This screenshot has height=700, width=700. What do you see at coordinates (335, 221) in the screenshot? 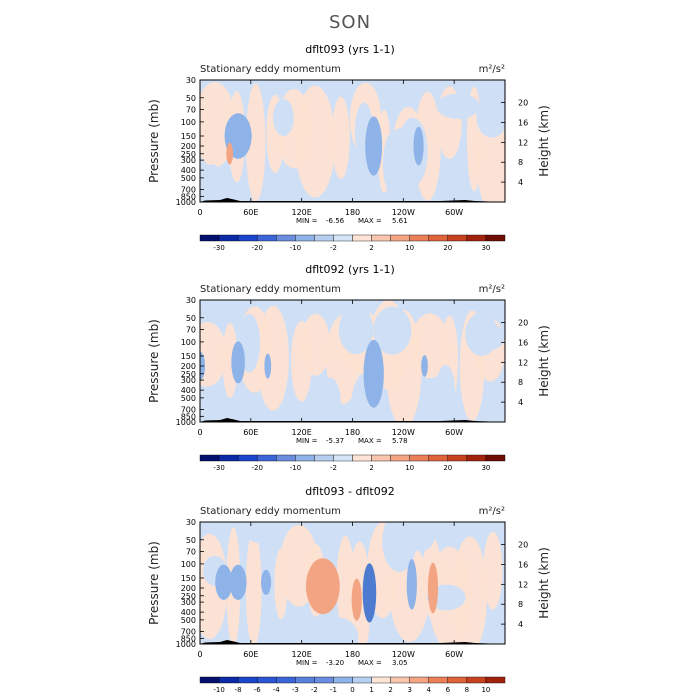
I see `min-value: -6.56` at bounding box center [335, 221].